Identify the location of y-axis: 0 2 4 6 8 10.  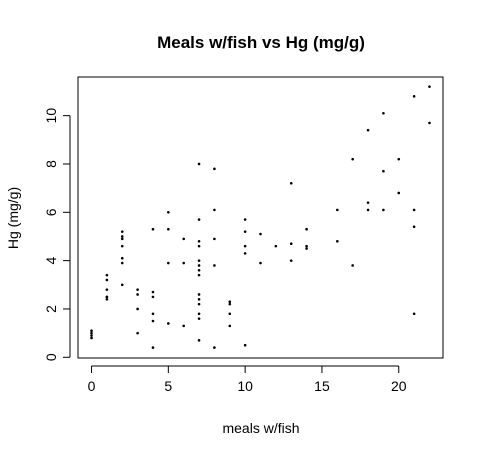
(57, 234).